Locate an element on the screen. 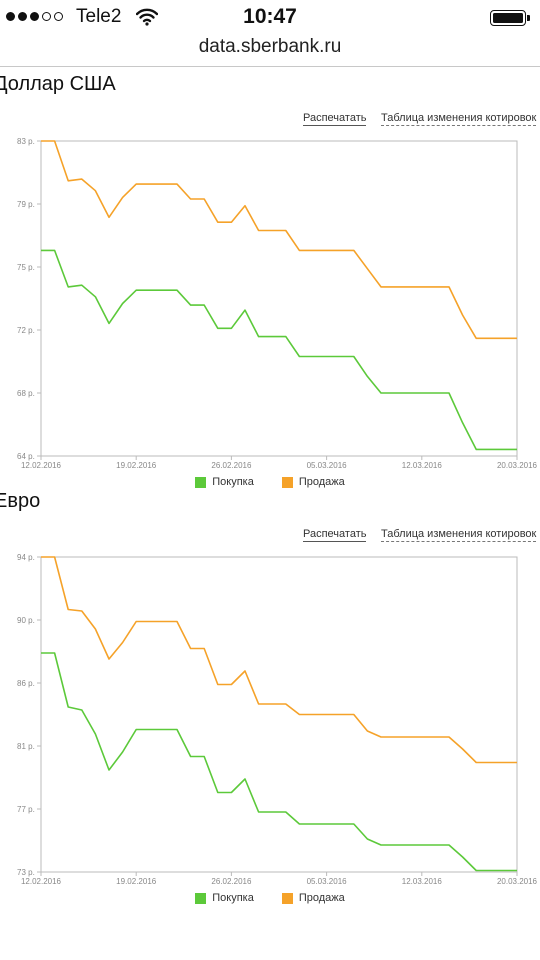  signal-strength-icon is located at coordinates (34, 16).